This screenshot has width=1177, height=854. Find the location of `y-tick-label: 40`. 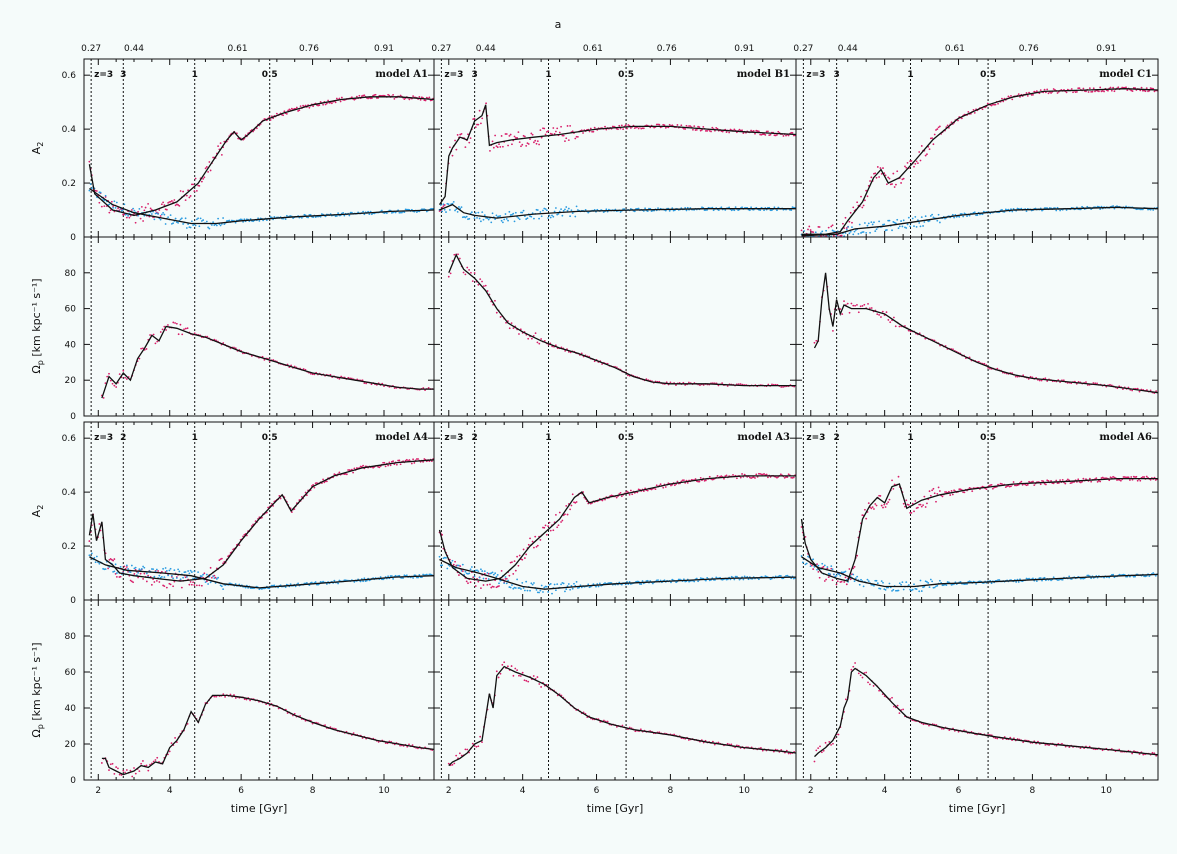

y-tick-label: 40 is located at coordinates (71, 709).